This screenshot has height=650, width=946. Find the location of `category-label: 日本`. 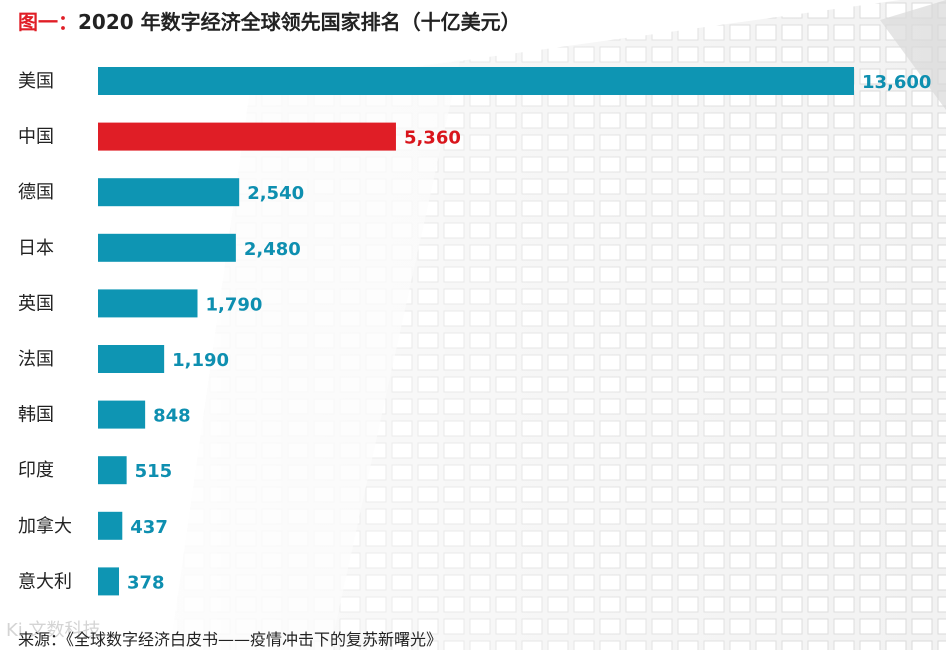

category-label: 日本 is located at coordinates (36, 248).